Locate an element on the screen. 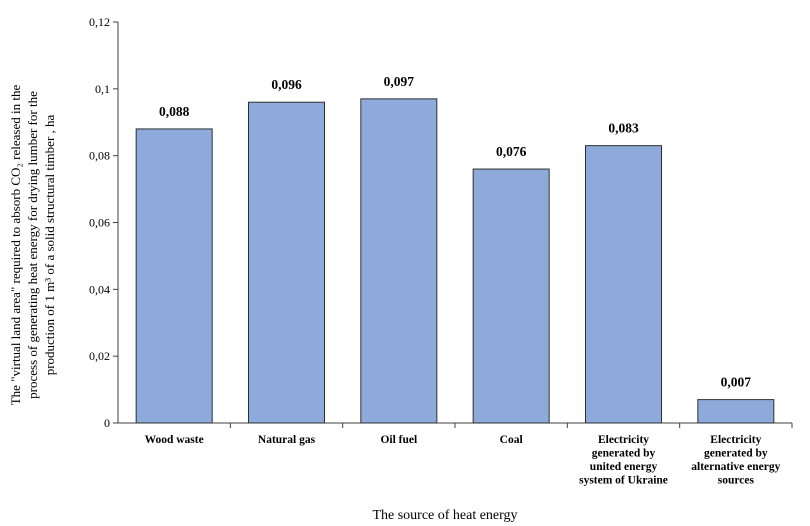  y-tick-label: 0,04 is located at coordinates (99, 289).